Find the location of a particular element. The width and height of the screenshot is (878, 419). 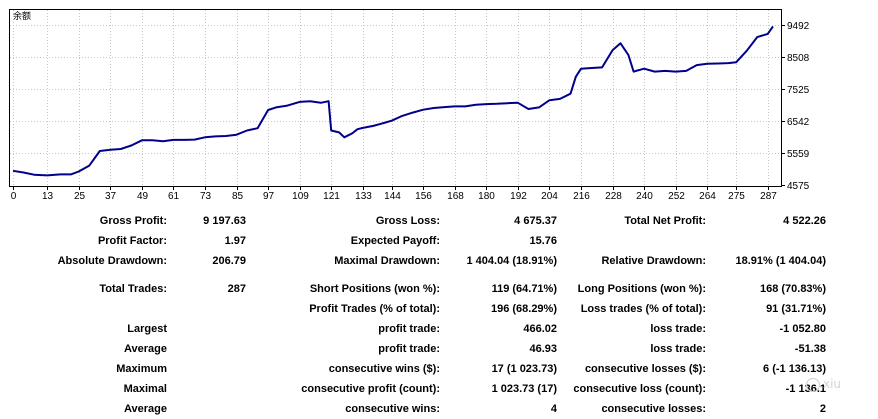

stat-value: 196 (68.29%) is located at coordinates (523, 309).